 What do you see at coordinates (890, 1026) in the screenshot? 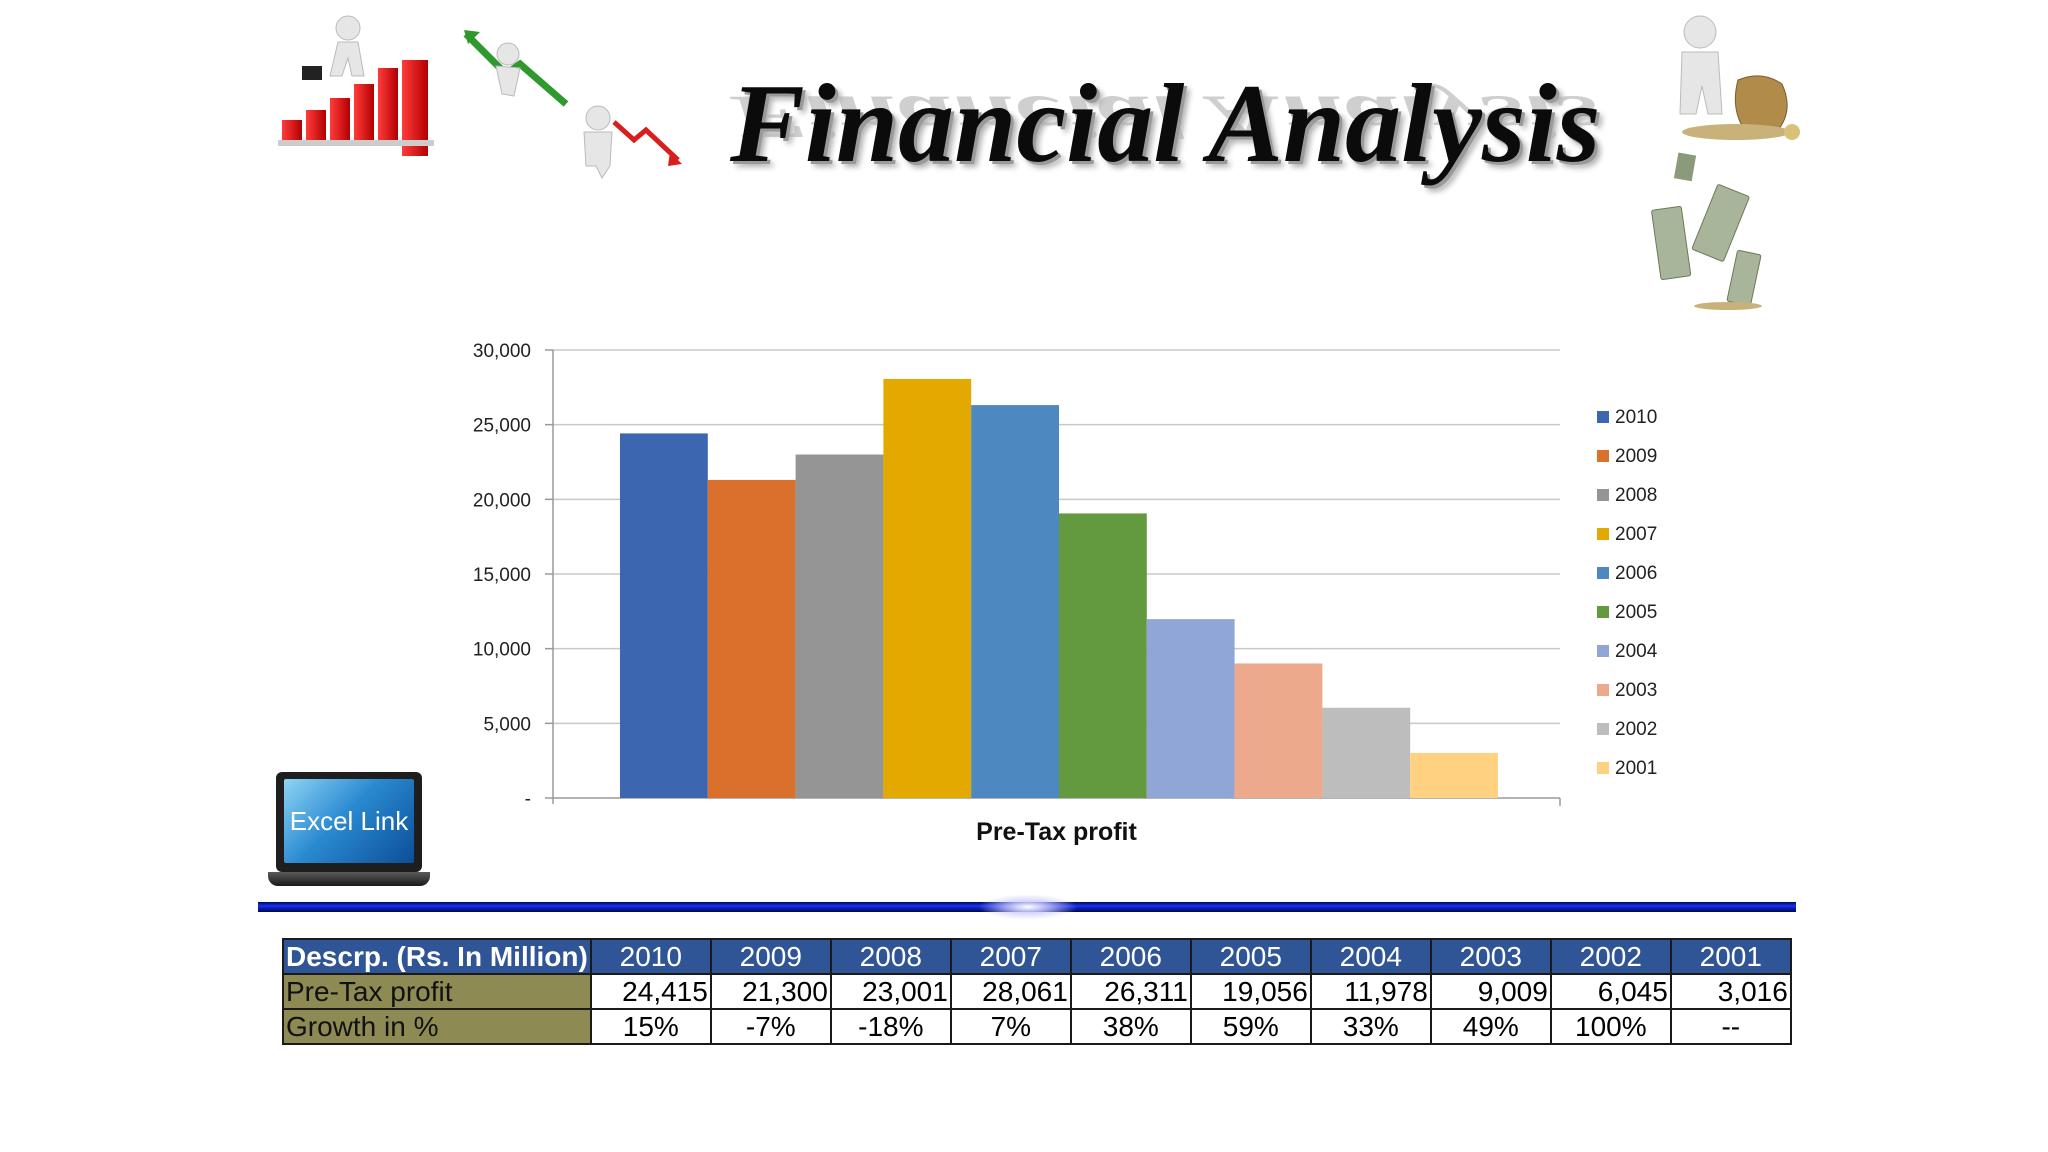
I see `table-cell: -18%` at bounding box center [890, 1026].